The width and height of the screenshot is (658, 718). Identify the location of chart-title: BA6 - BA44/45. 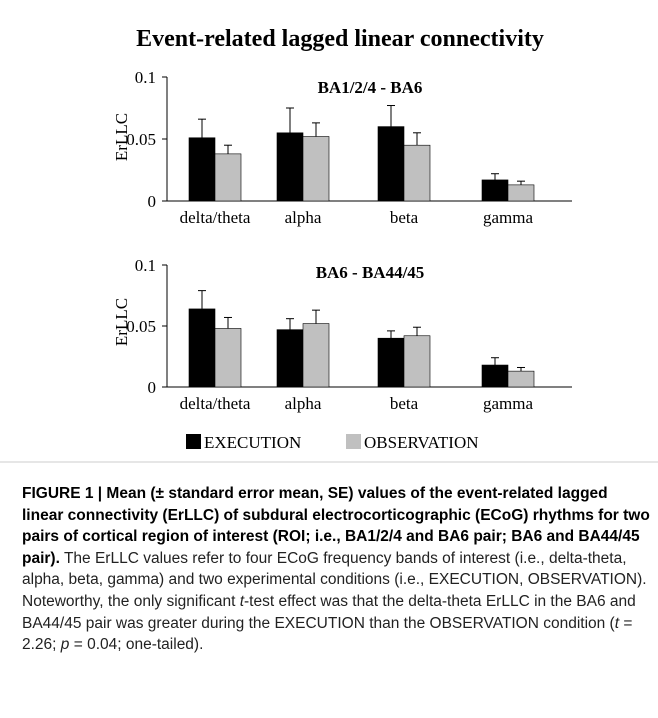
(370, 272).